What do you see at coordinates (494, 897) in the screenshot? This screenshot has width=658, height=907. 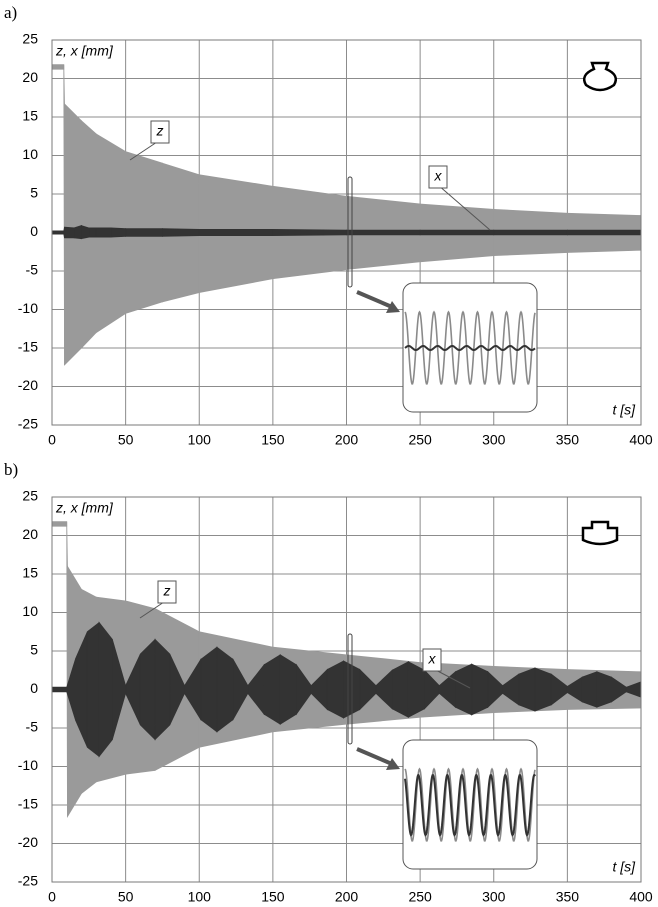 I see `x-tick-label: 300` at bounding box center [494, 897].